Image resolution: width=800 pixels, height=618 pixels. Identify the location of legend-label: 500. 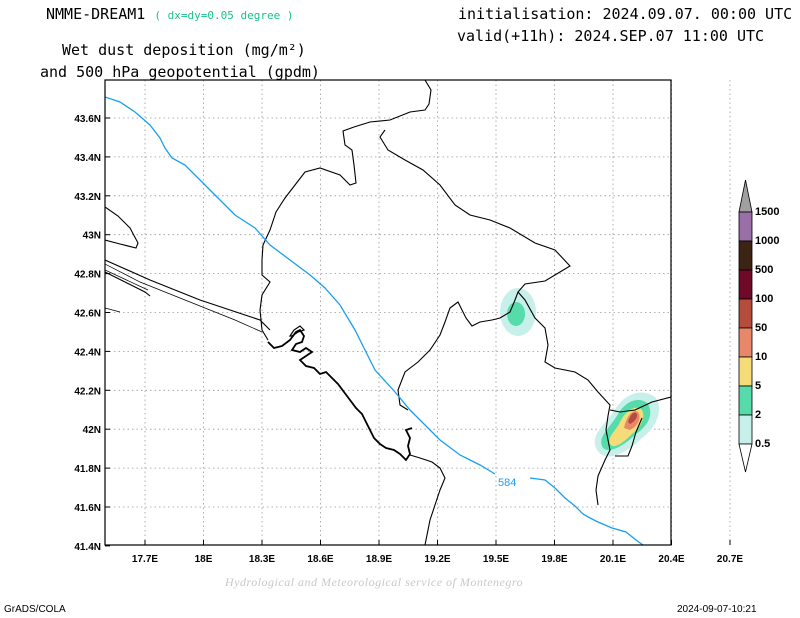
(764, 270).